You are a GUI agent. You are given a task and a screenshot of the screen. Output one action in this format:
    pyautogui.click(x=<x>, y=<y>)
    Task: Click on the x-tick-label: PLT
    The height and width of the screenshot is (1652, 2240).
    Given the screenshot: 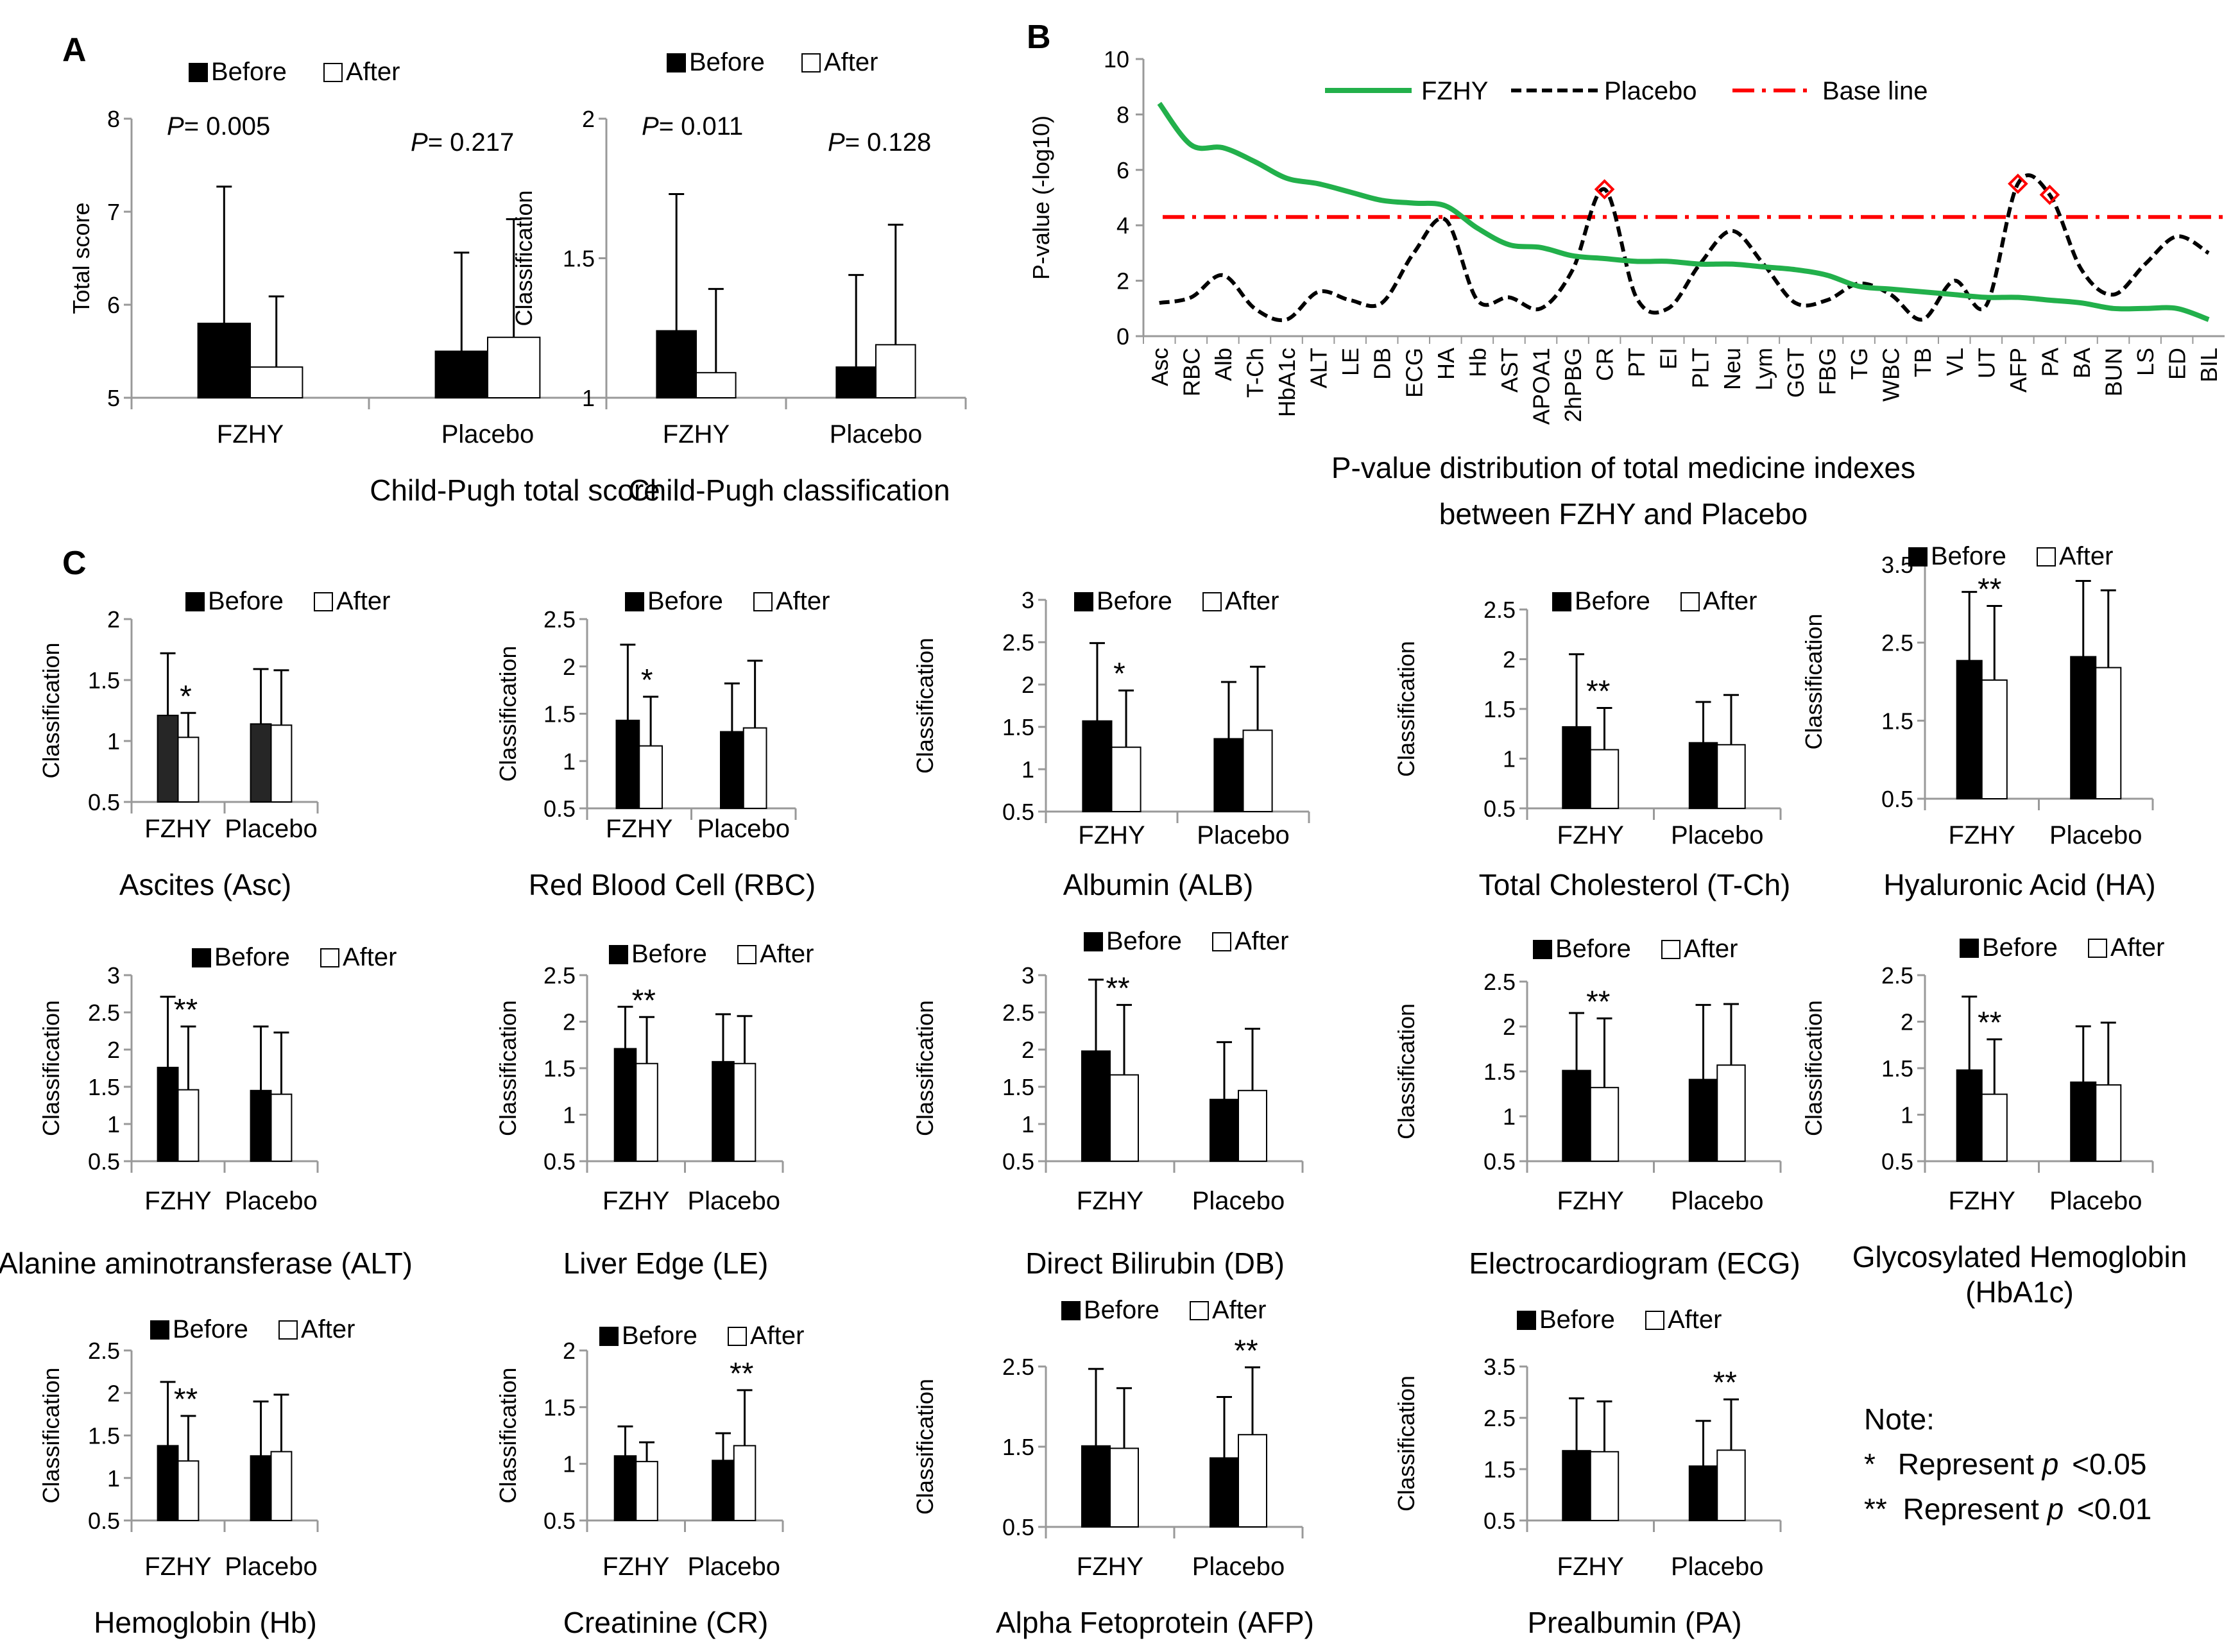 What is the action you would take?
    pyautogui.click(x=1700, y=368)
    